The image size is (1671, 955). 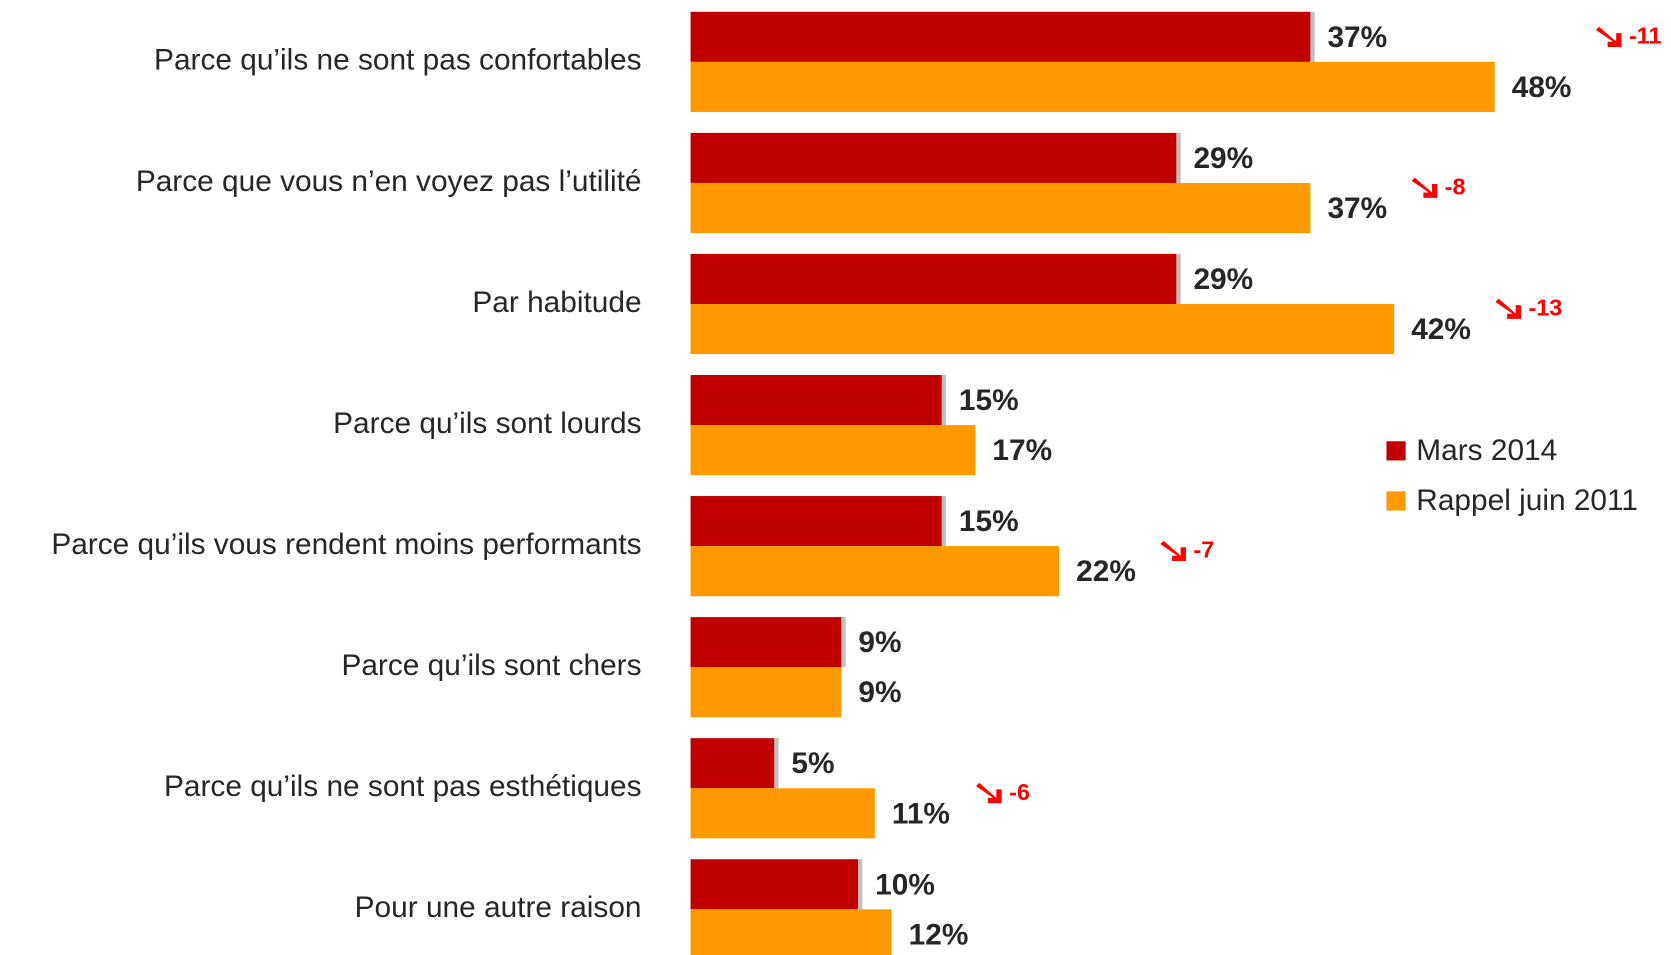 What do you see at coordinates (397, 60) in the screenshot?
I see `category-label: Parce qu’ils ne sont pas confortables` at bounding box center [397, 60].